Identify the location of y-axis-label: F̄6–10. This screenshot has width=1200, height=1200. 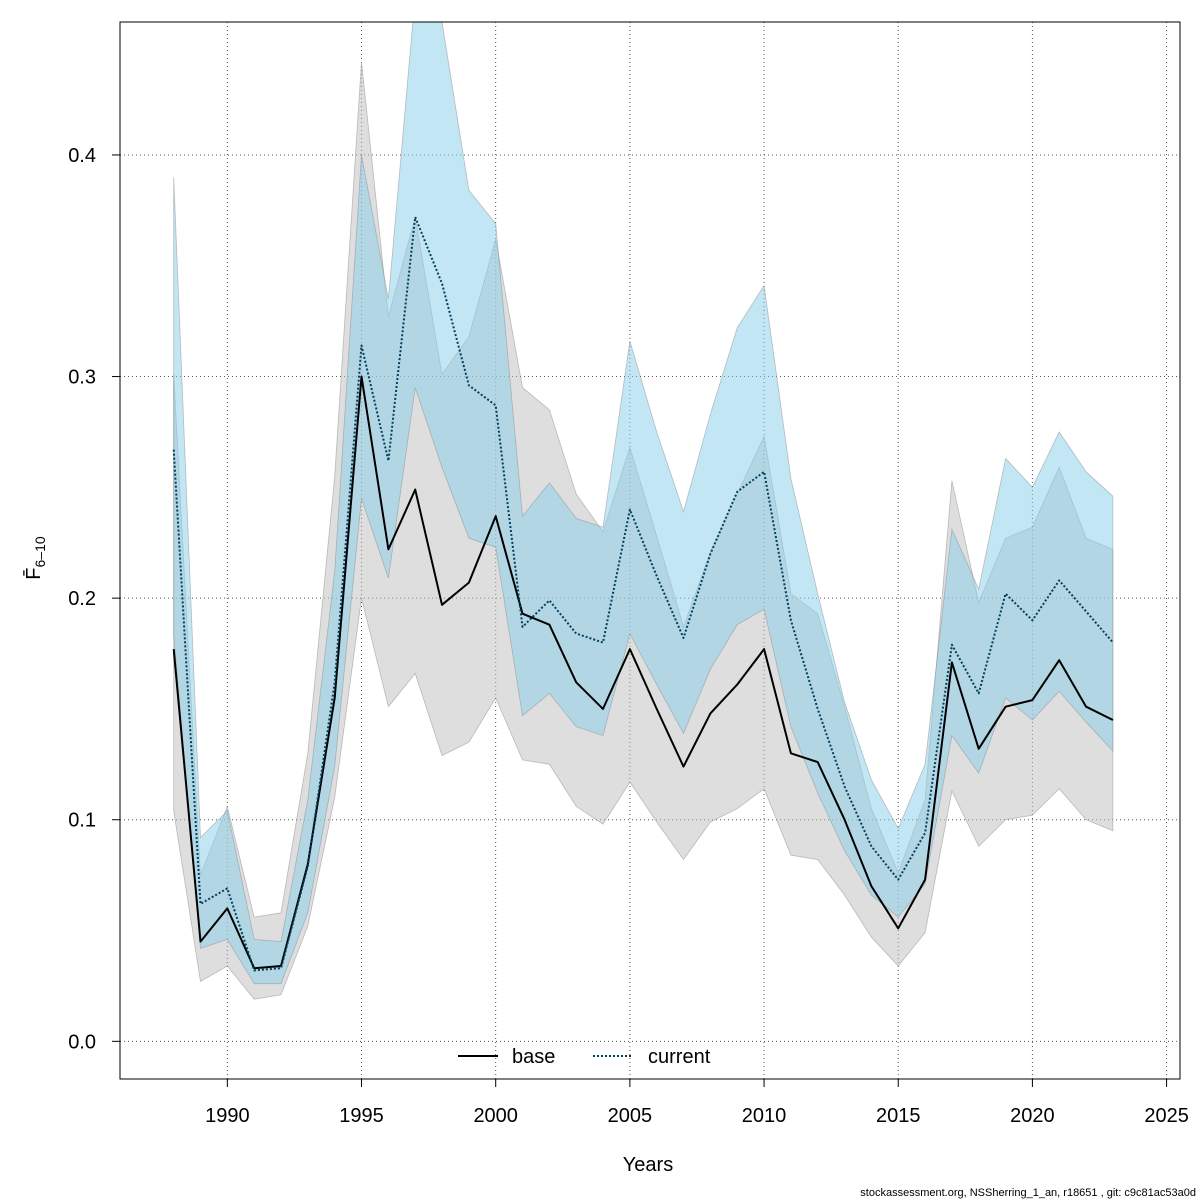
(35, 558).